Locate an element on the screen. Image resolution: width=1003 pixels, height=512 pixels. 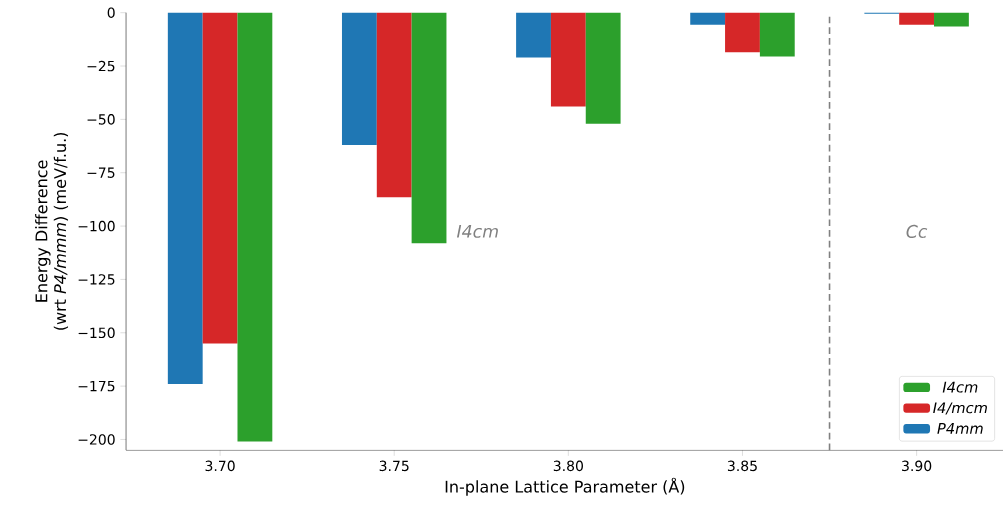
x-tick-label: 3.70 is located at coordinates (220, 466).